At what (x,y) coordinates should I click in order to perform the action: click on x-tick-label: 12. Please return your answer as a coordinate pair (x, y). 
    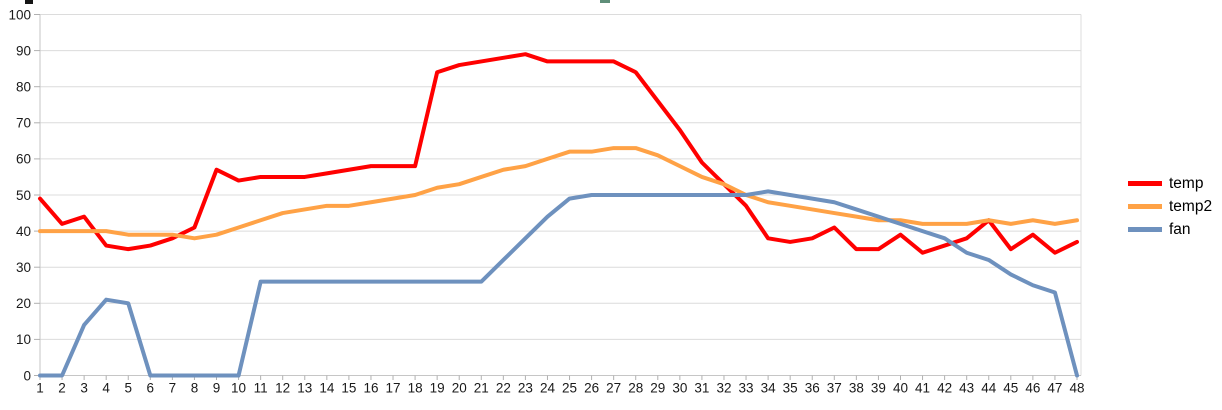
    Looking at the image, I should click on (282, 388).